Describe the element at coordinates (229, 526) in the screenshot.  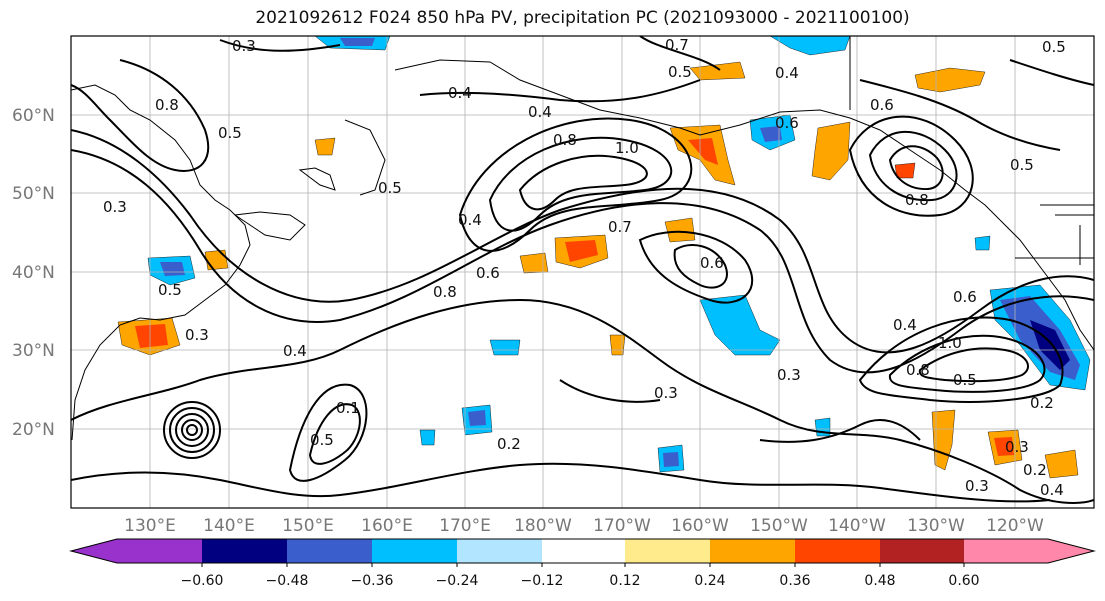
I see `lon-label: 140°E` at that location.